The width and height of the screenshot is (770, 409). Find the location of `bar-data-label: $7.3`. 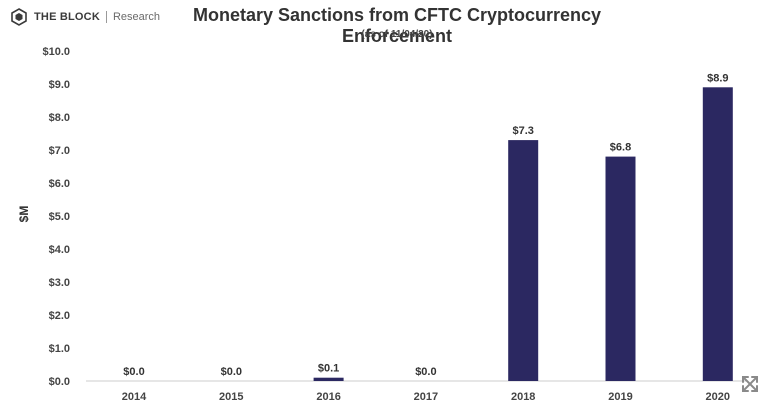

bar-data-label: $7.3 is located at coordinates (522, 131).